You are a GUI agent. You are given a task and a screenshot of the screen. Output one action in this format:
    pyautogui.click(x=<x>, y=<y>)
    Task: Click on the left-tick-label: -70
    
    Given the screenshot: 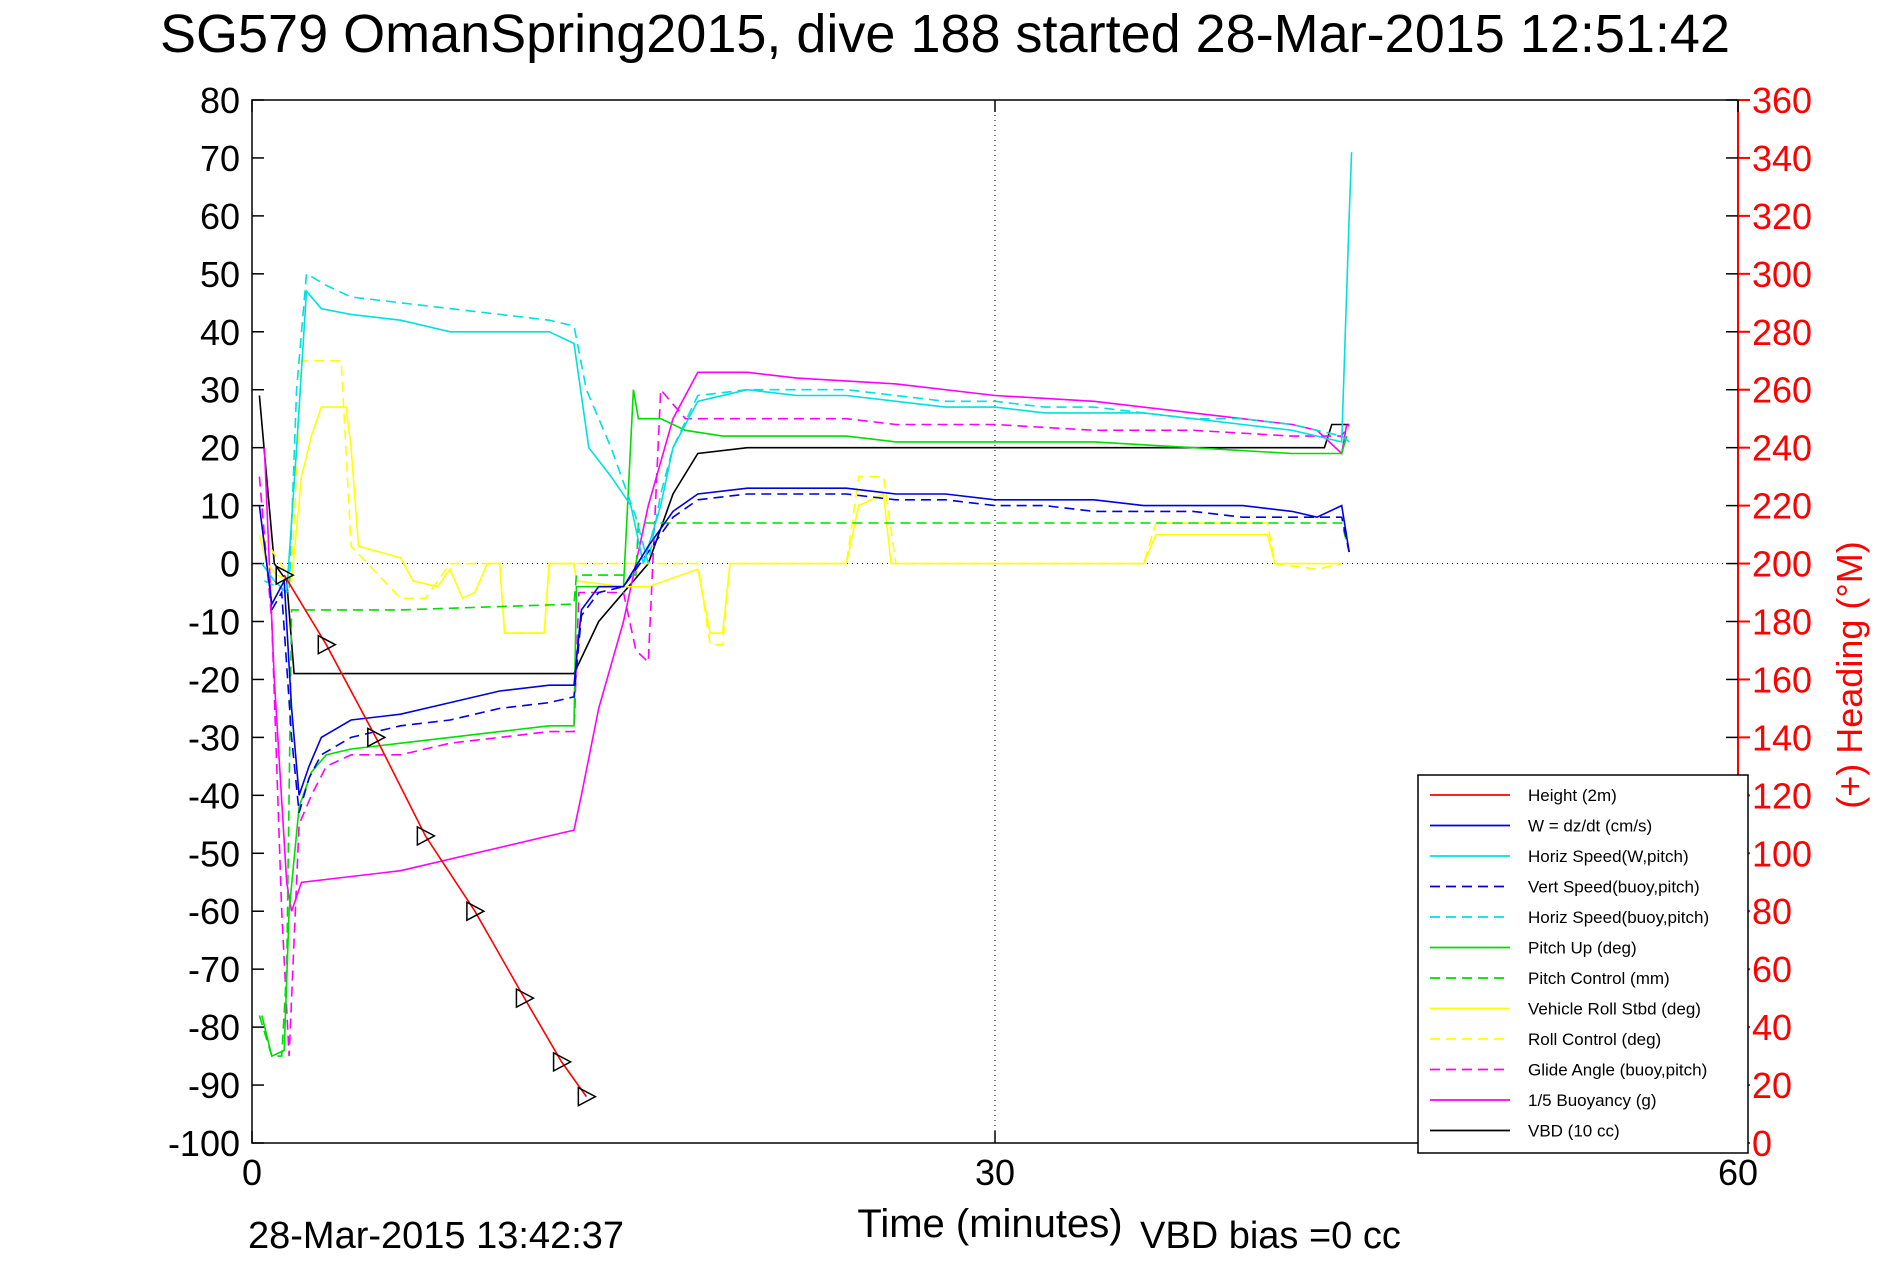 What is the action you would take?
    pyautogui.click(x=214, y=969)
    